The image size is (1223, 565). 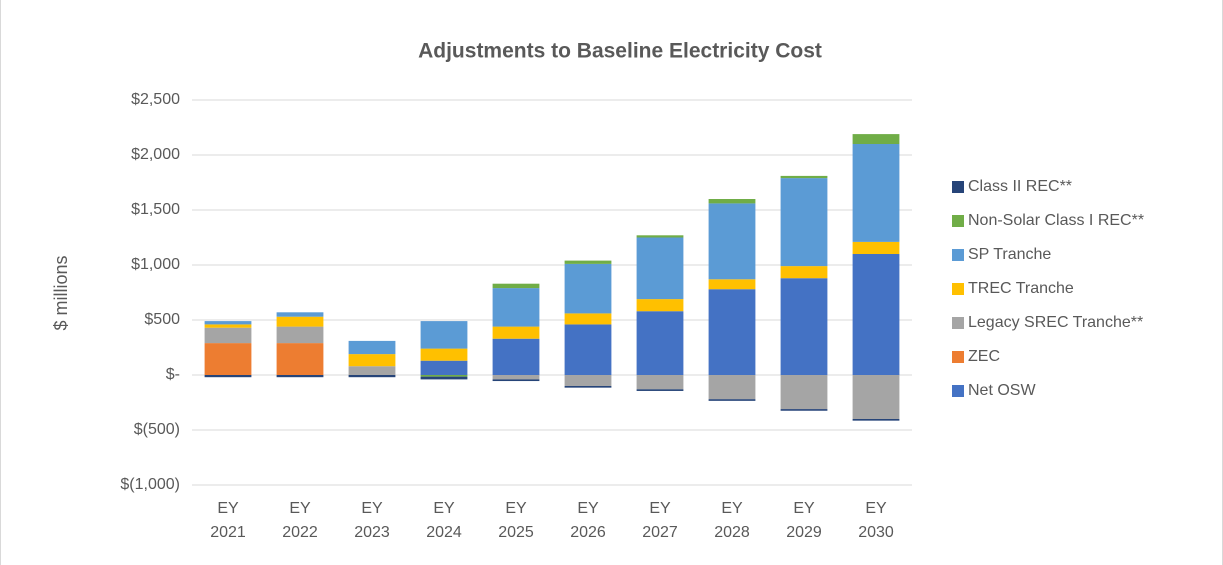 I want to click on x-tick-label: EY 2025, so click(x=516, y=520).